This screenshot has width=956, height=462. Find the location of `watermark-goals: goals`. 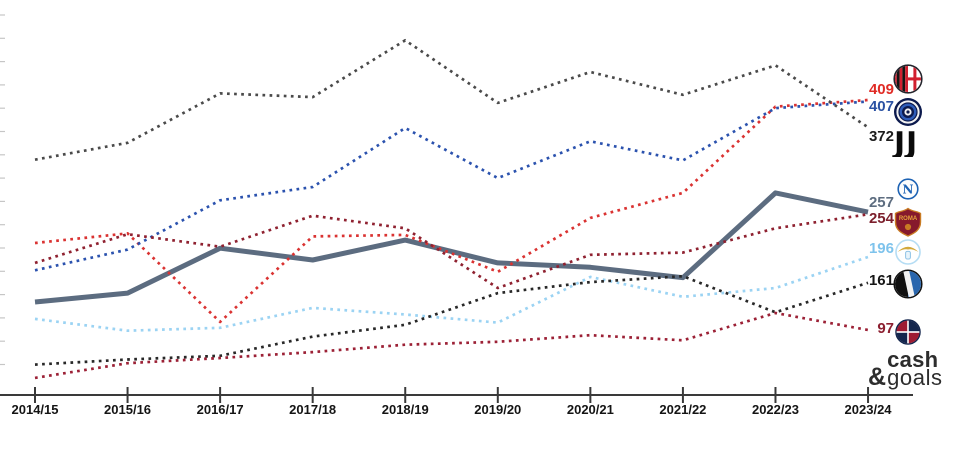

watermark-goals: goals is located at coordinates (915, 378).